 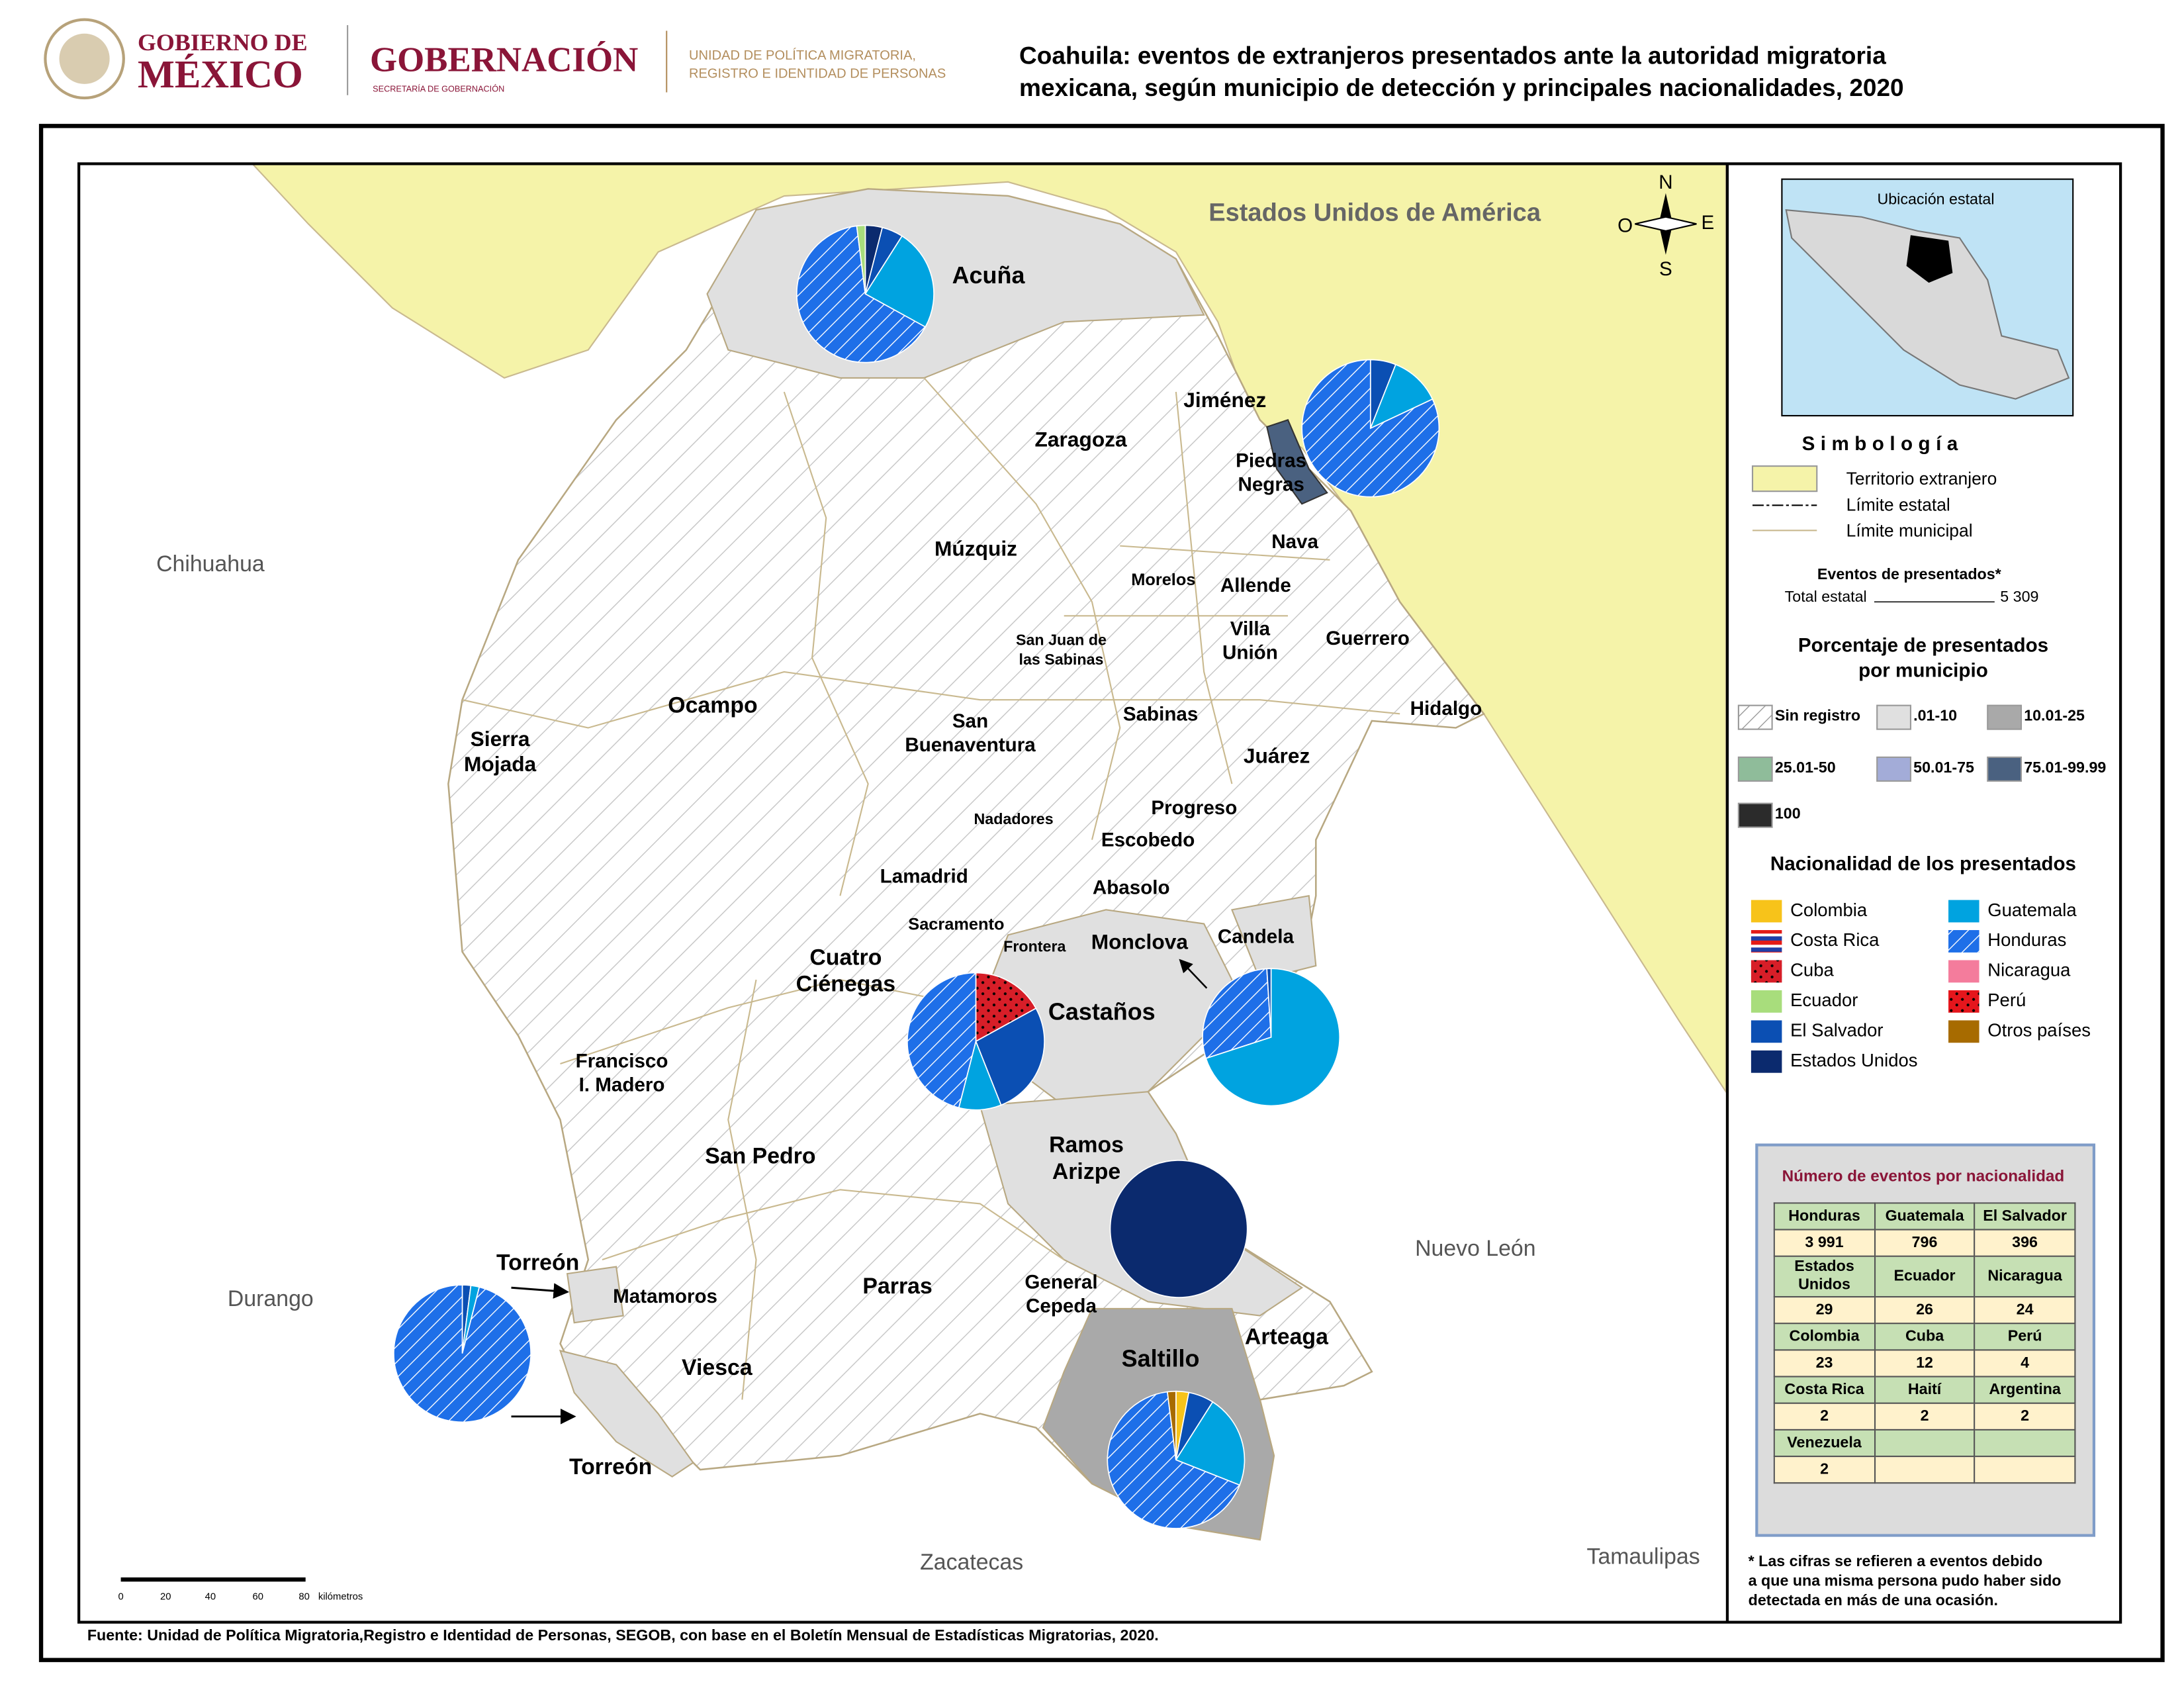 I want to click on scale-label: kilómetros, so click(x=340, y=1596).